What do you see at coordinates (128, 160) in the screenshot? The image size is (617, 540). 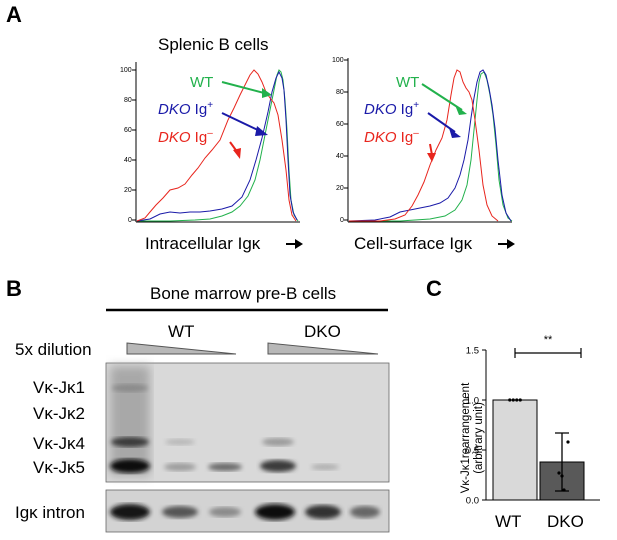 I see `left-ytick-40: 40` at bounding box center [128, 160].